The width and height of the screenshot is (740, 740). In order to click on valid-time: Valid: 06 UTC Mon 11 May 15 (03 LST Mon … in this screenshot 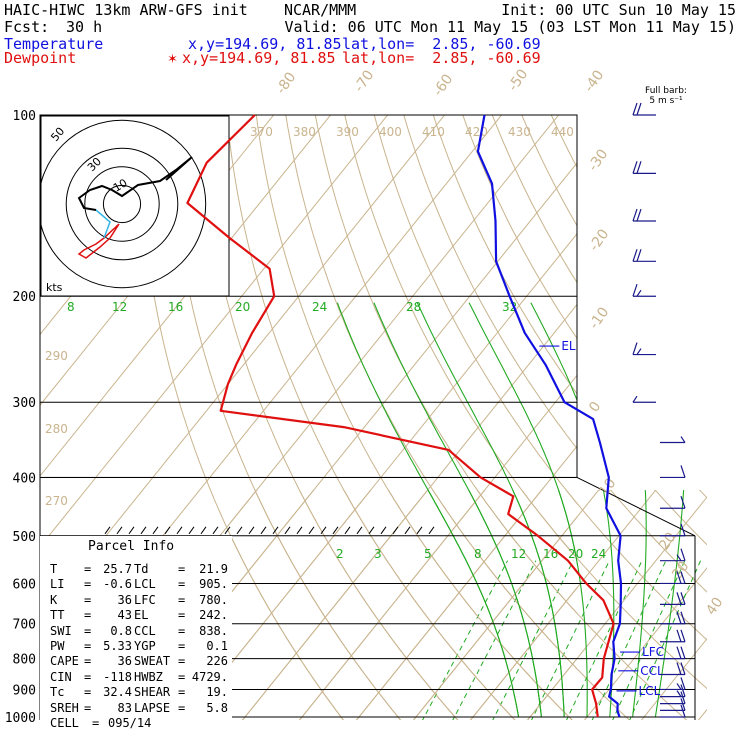, I will do `click(510, 27)`.